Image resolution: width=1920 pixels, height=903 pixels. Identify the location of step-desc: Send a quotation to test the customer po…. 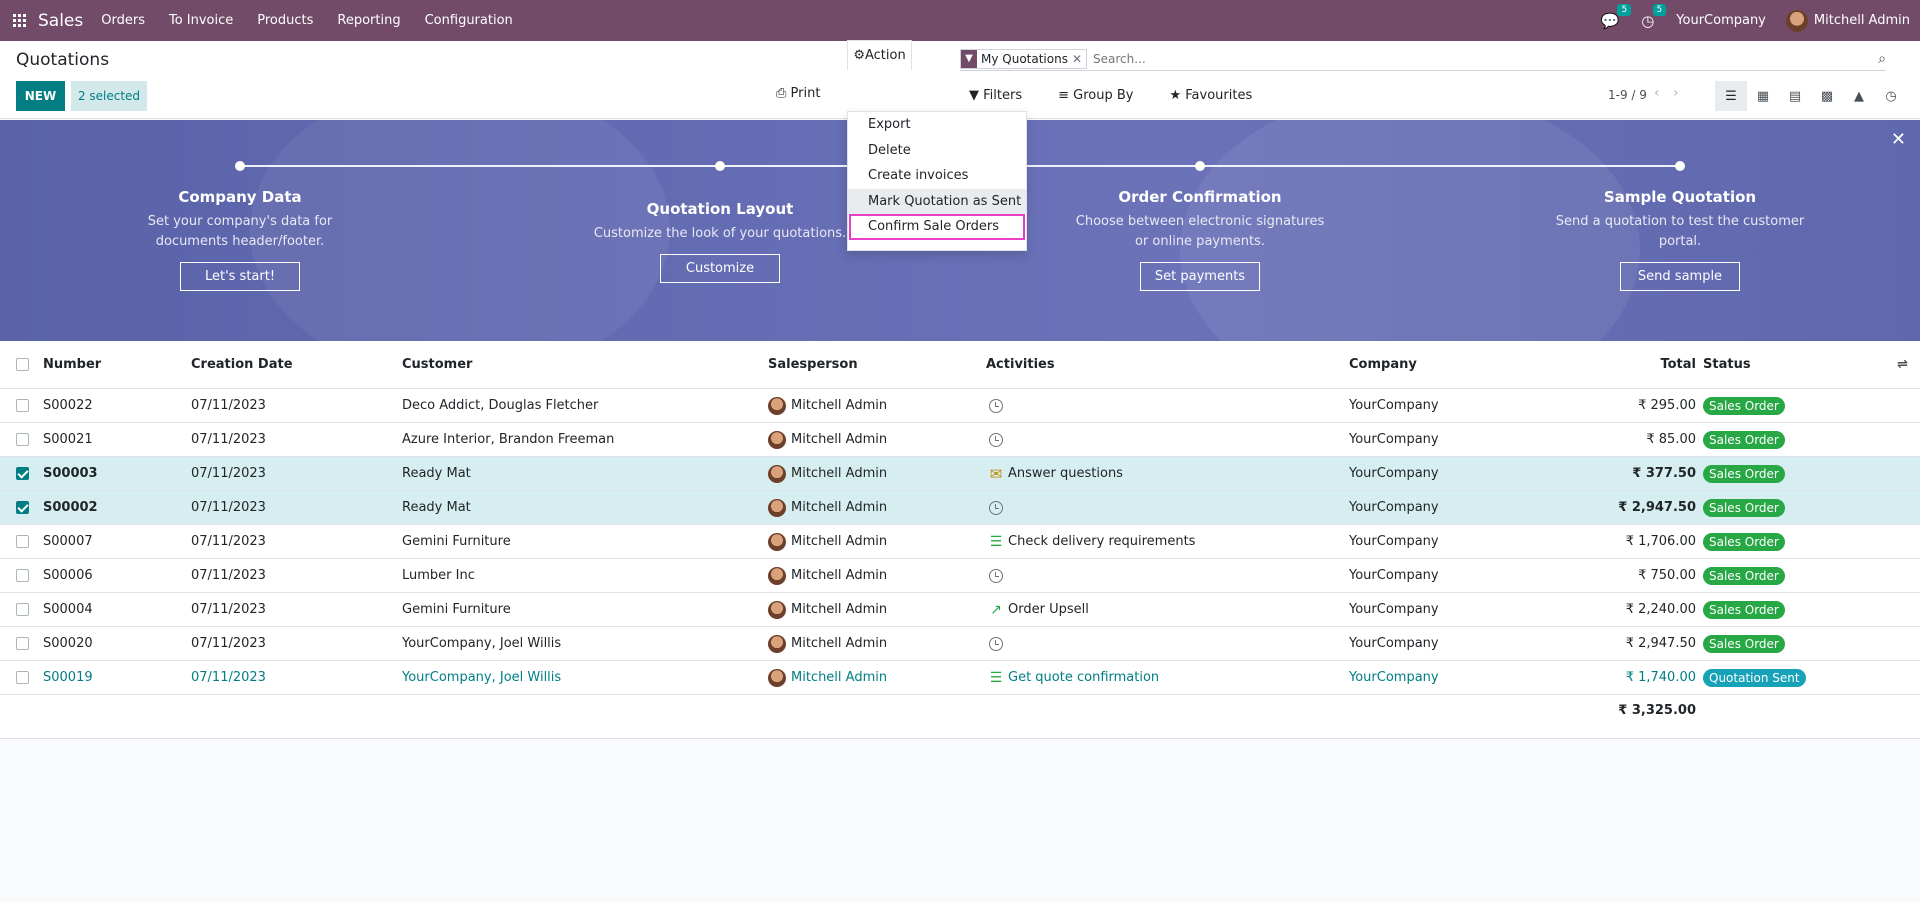
(1680, 231).